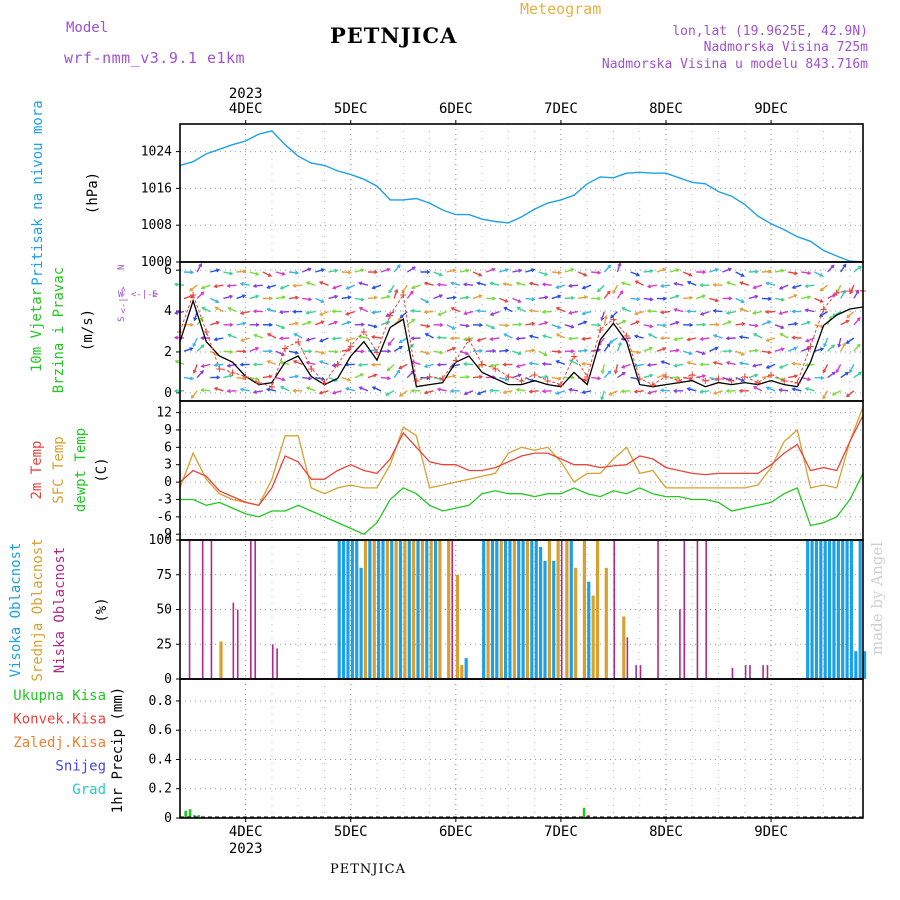 This screenshot has height=900, width=900. Describe the element at coordinates (246, 94) in the screenshot. I see `year-label-top: 2023` at that location.